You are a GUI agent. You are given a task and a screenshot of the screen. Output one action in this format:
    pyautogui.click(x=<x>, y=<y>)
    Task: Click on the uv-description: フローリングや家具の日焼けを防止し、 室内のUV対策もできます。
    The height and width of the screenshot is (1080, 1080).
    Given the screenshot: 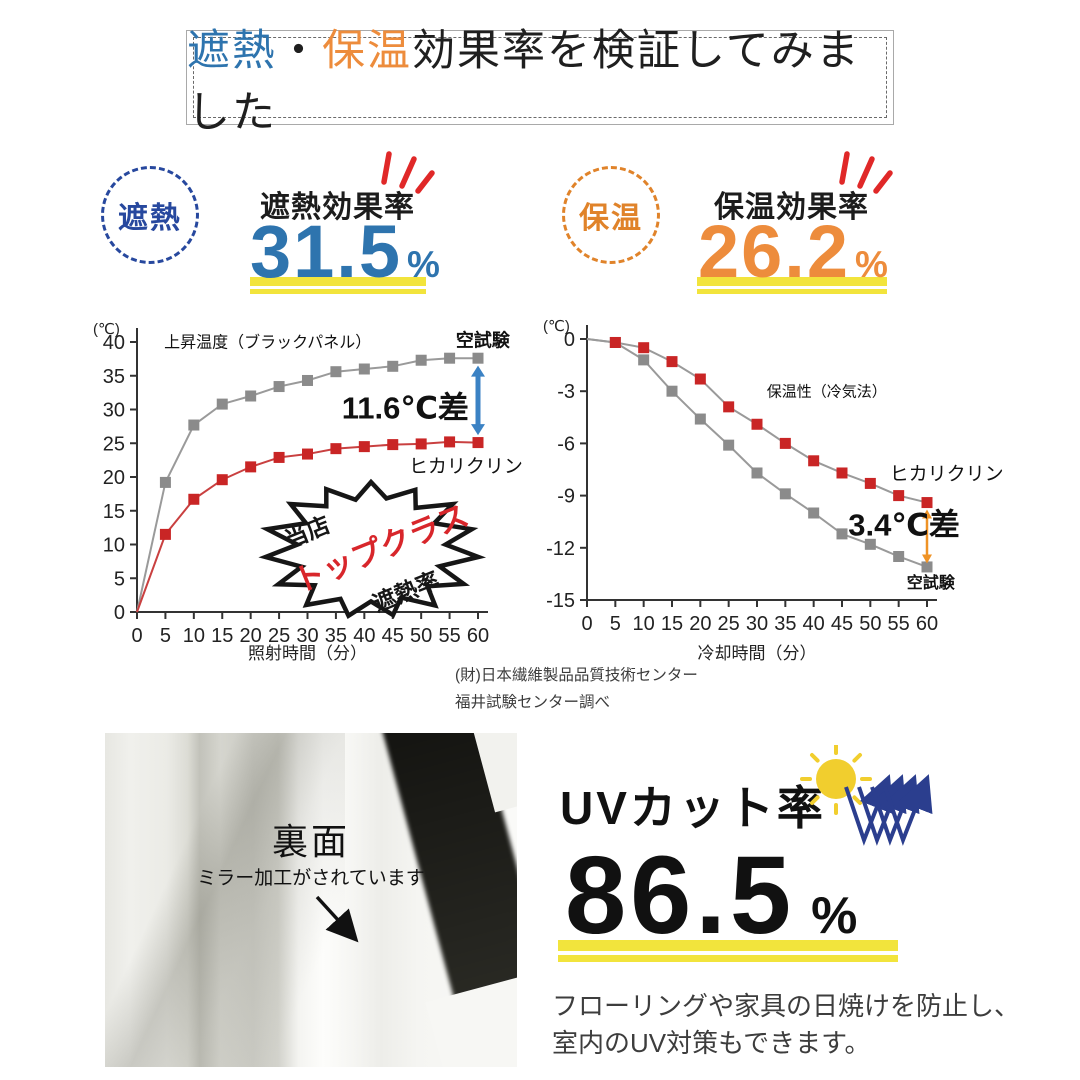 What is the action you would take?
    pyautogui.click(x=786, y=1025)
    